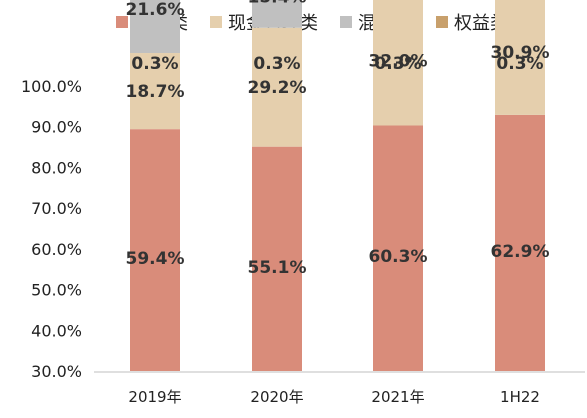 This screenshot has width=587, height=418. I want to click on data-label: 32.0%, so click(398, 61).